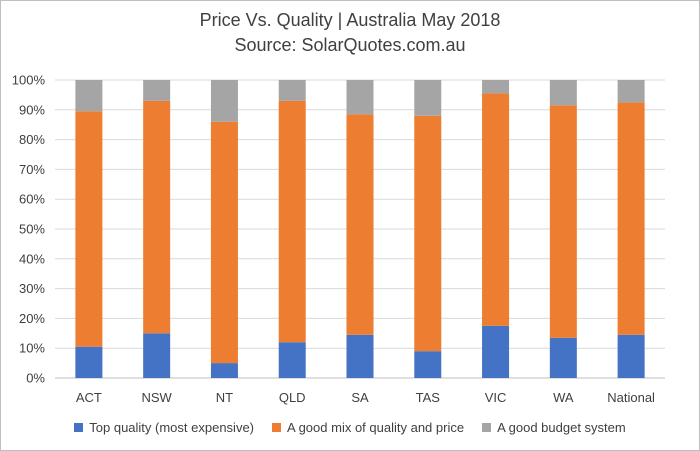 The height and width of the screenshot is (451, 700). I want to click on y-tick-label: 70%, so click(32, 169).